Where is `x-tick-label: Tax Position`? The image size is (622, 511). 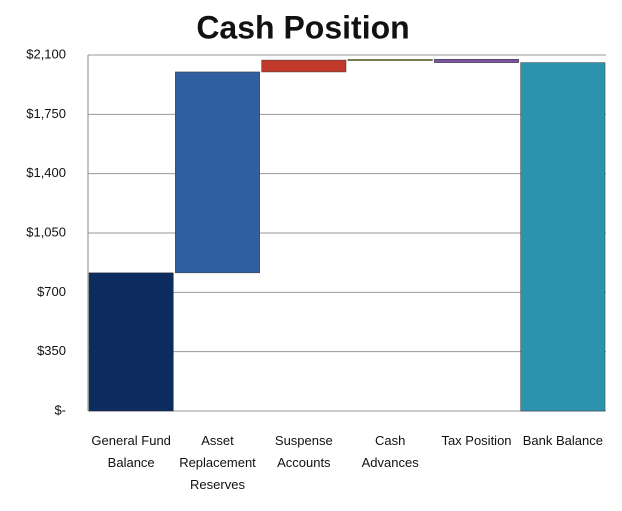
x-tick-label: Tax Position is located at coordinates (476, 440).